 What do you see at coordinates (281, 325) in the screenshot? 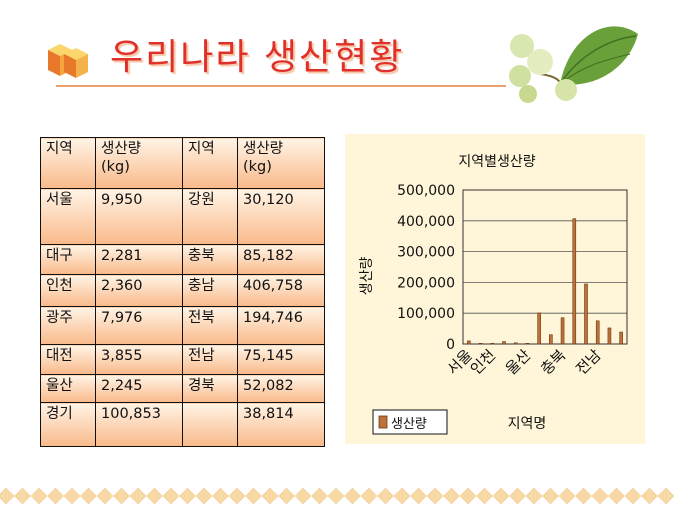
I see `table-cell: 194,746` at bounding box center [281, 325].